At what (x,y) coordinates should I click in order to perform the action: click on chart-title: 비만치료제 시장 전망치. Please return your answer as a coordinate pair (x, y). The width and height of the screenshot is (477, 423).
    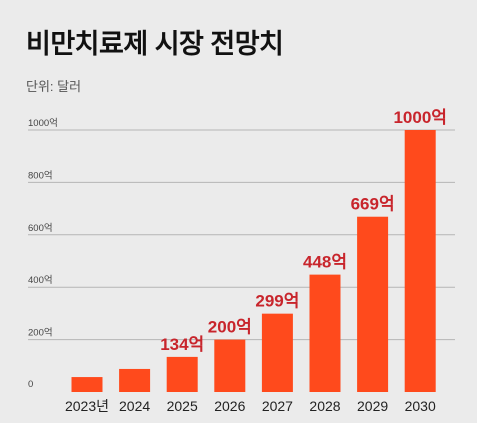
    Looking at the image, I should click on (155, 44).